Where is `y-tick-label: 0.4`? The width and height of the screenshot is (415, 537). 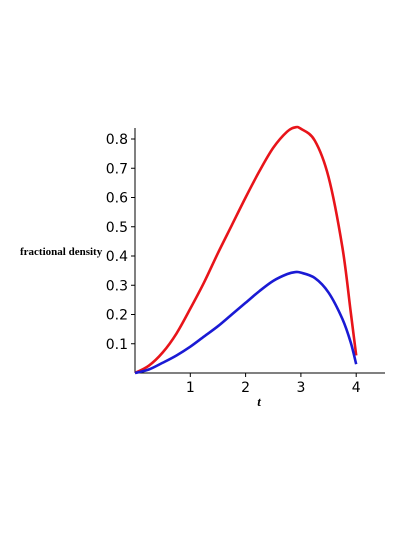
y-tick-label: 0.4 is located at coordinates (117, 257).